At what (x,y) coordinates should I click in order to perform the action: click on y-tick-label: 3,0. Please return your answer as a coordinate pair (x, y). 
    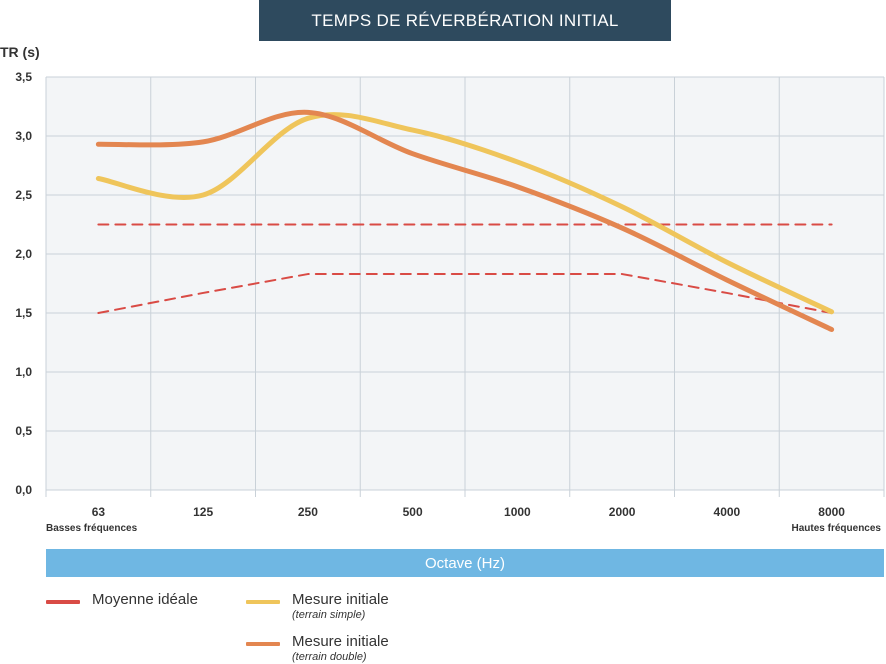
    Looking at the image, I should click on (23, 136).